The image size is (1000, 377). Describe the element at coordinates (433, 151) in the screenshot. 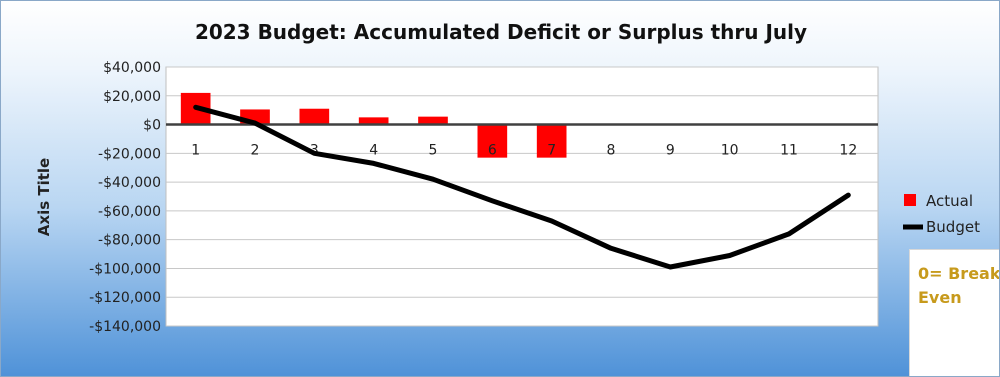

I see `x-tick-label: 5` at that location.